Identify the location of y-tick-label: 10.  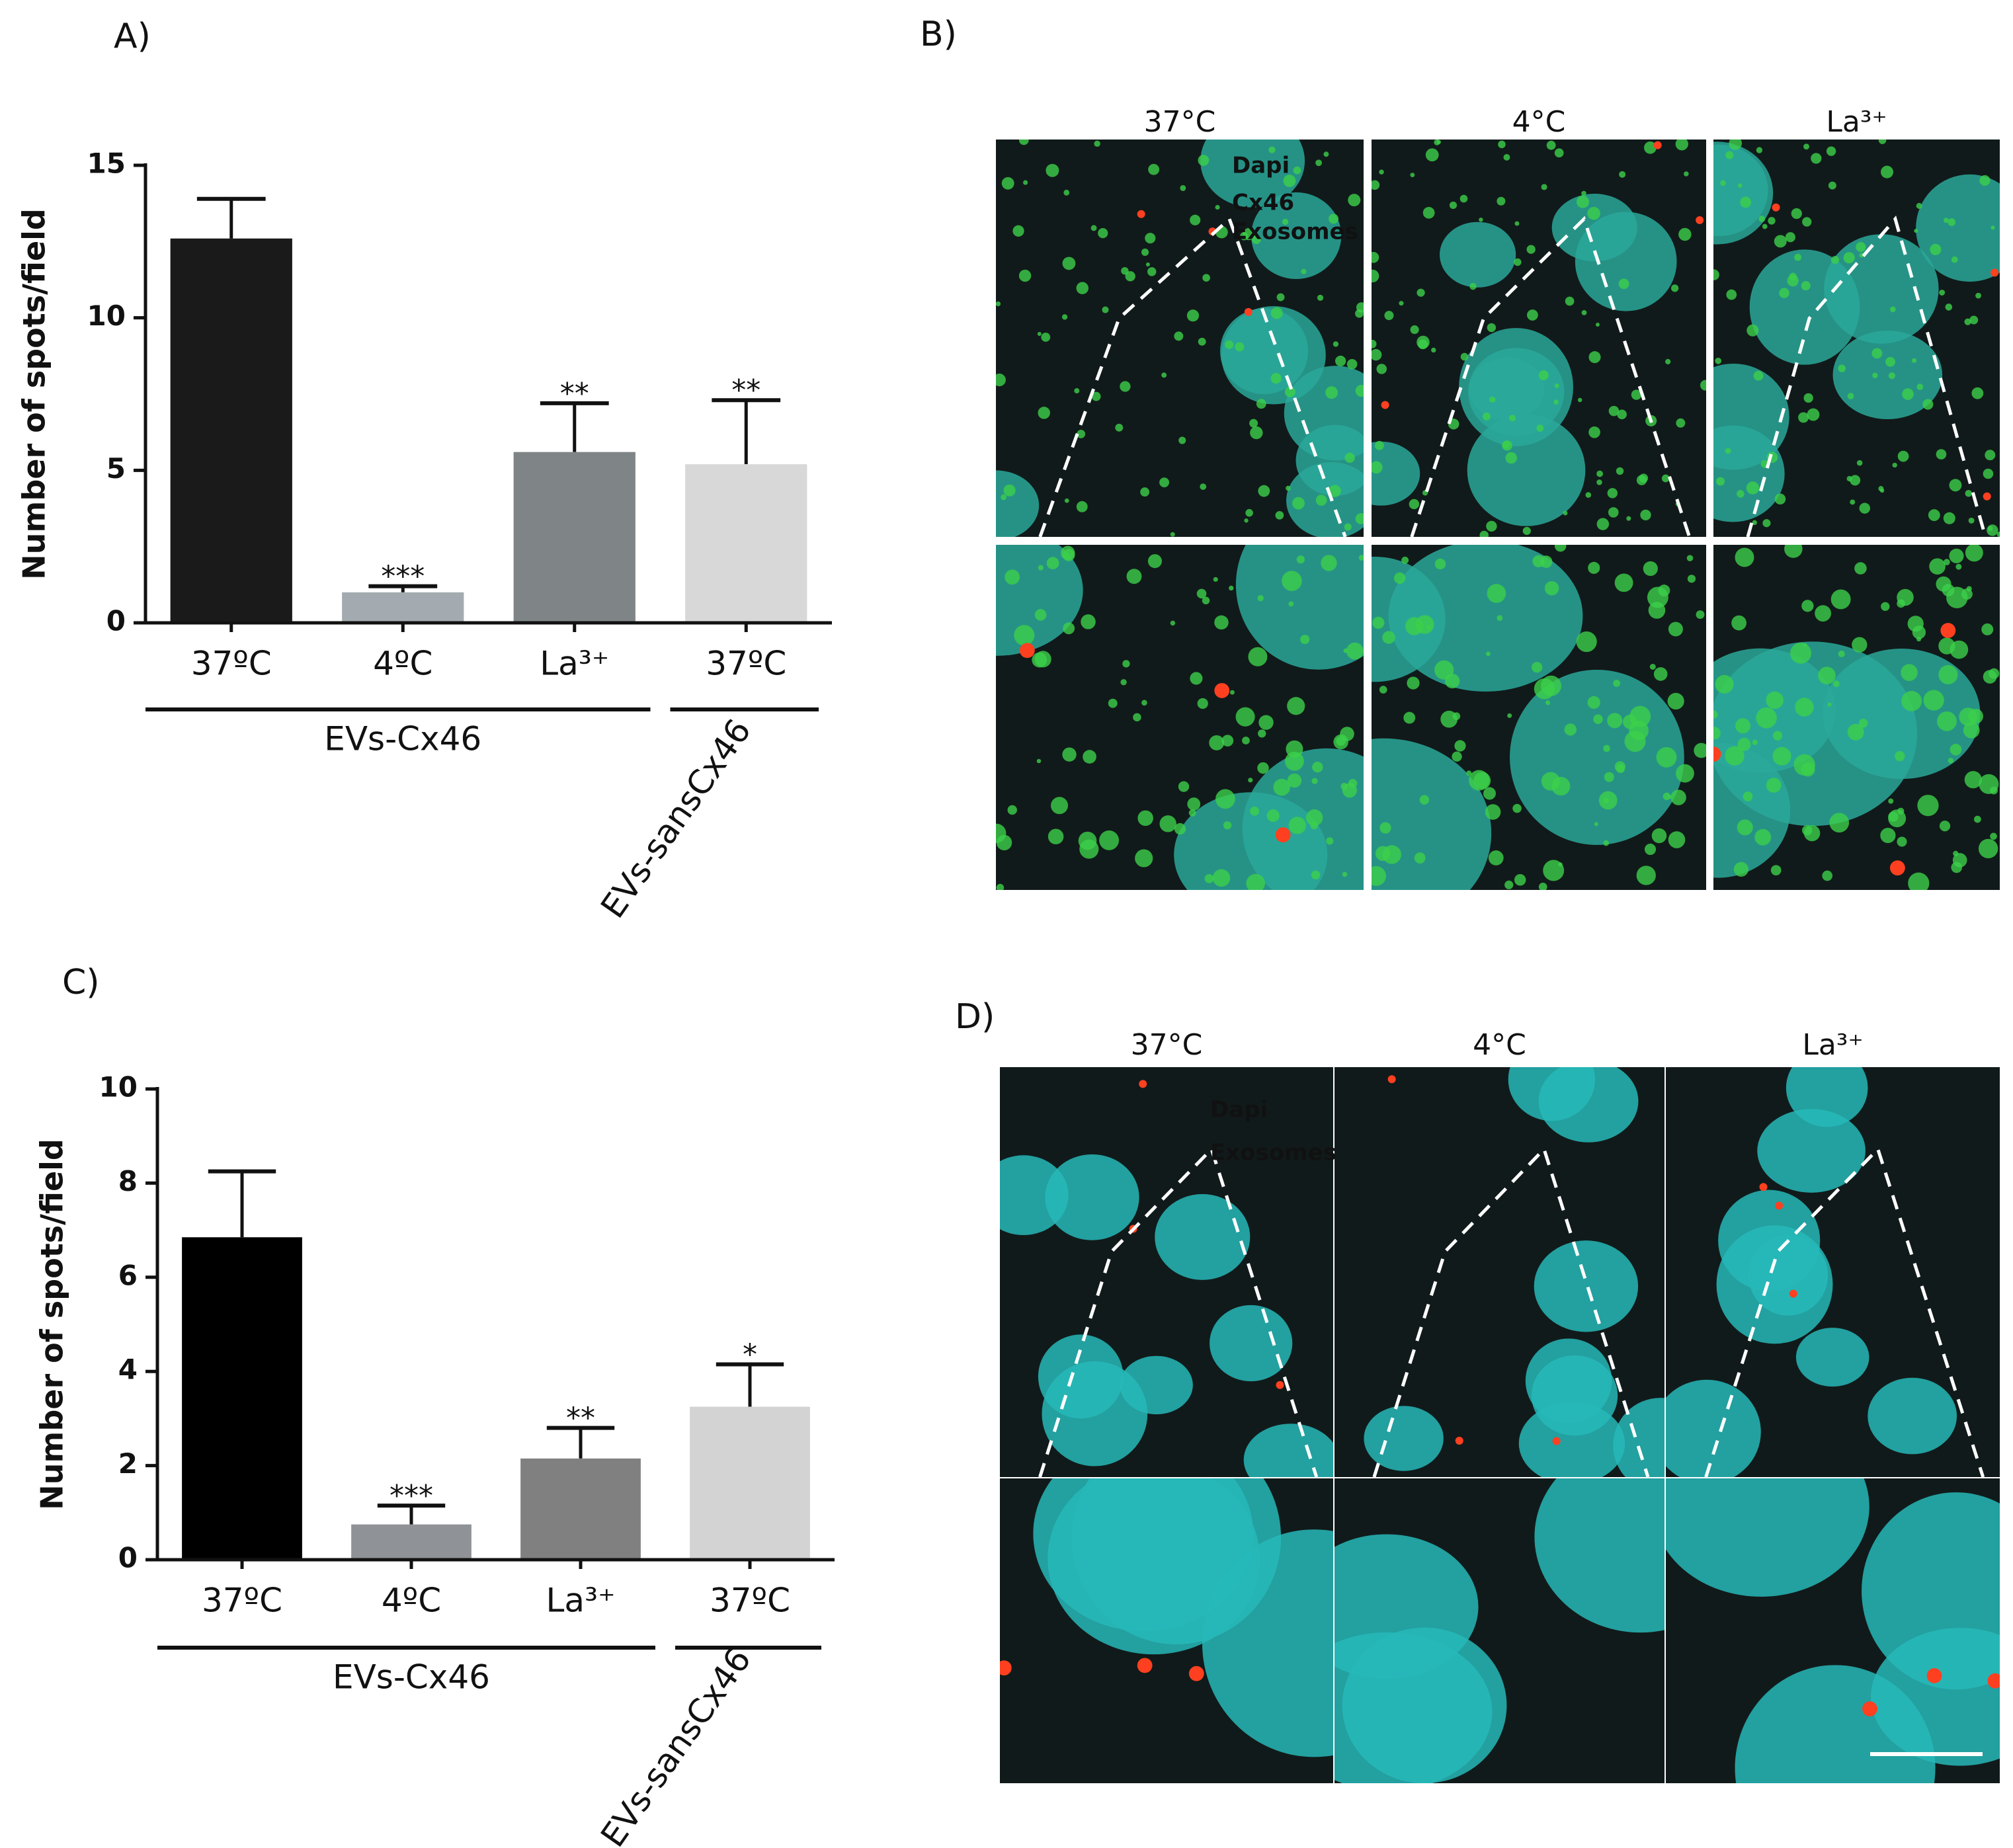
(106, 316).